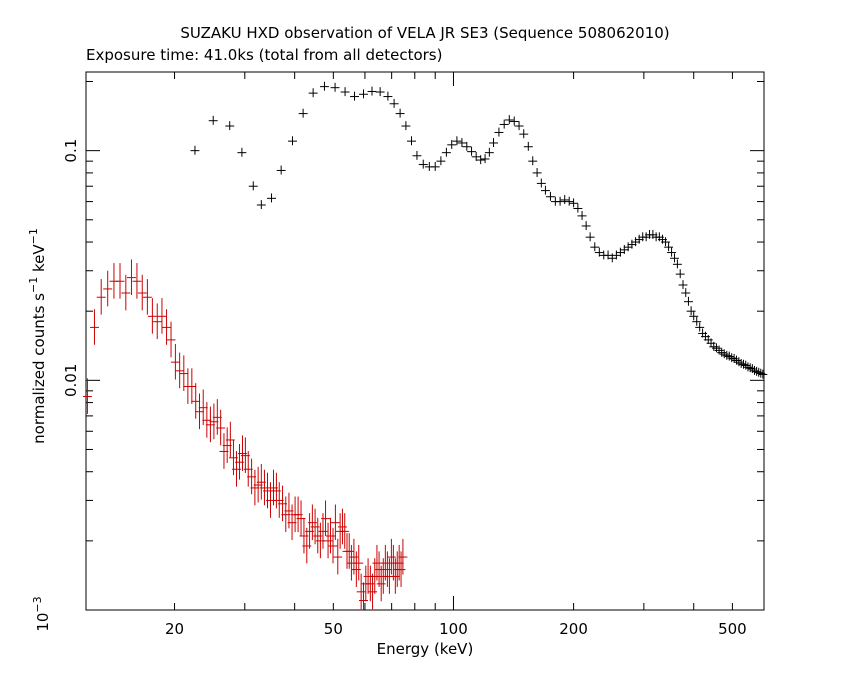 The image size is (850, 680). What do you see at coordinates (33, 236) in the screenshot?
I see `y-label-exp-2: −1` at bounding box center [33, 236].